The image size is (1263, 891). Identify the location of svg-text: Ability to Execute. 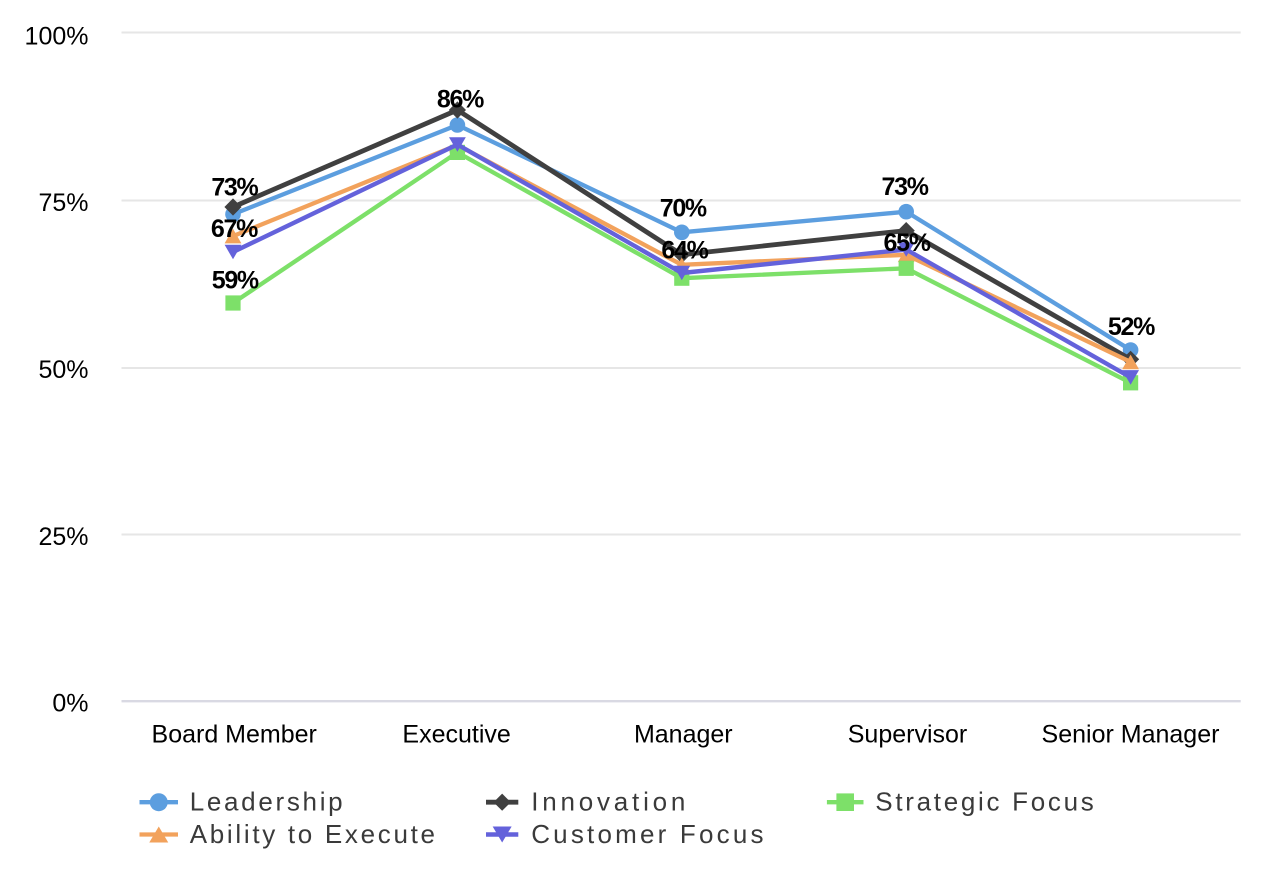
(314, 834).